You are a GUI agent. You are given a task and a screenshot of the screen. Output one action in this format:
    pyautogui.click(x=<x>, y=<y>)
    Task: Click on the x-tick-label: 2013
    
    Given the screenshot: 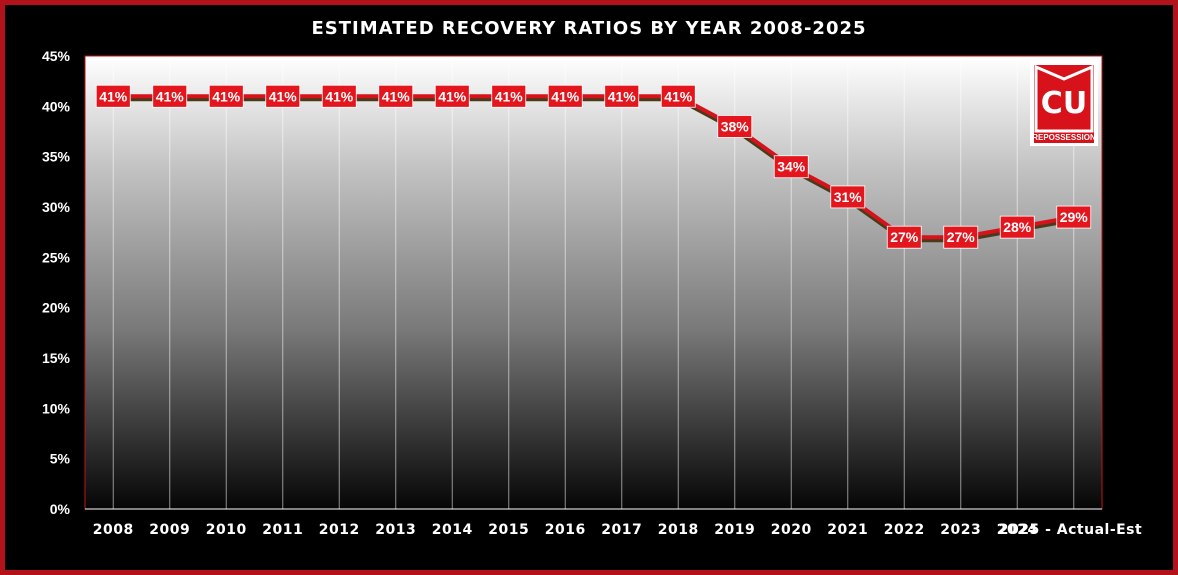 What is the action you would take?
    pyautogui.click(x=395, y=530)
    